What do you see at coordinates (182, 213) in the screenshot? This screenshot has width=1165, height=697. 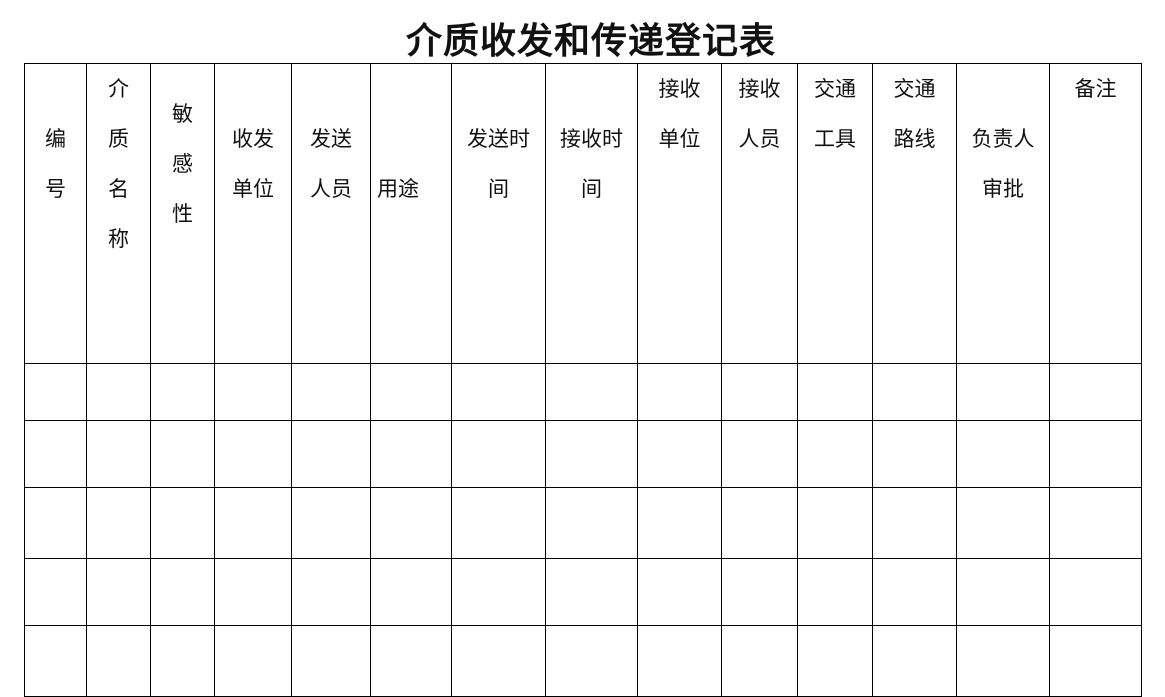 I see `header-cell-sensitivity: 敏感性` at bounding box center [182, 213].